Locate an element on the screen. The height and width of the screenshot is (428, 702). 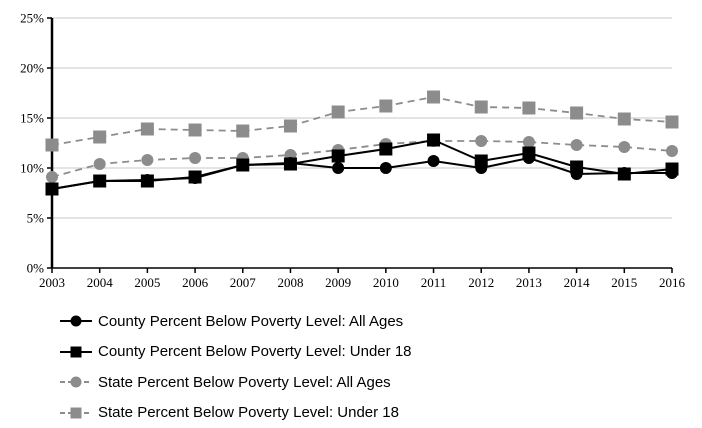
legend-swatch-state-all-ages is located at coordinates (76, 382).